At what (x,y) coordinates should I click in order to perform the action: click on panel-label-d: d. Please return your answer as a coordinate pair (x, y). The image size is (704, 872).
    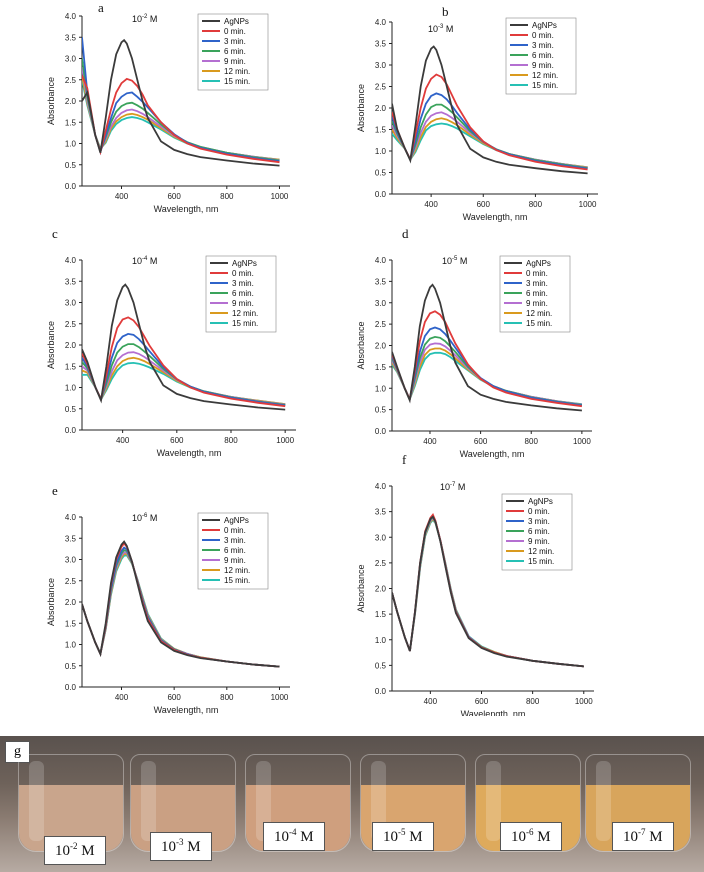
    Looking at the image, I should click on (405, 233).